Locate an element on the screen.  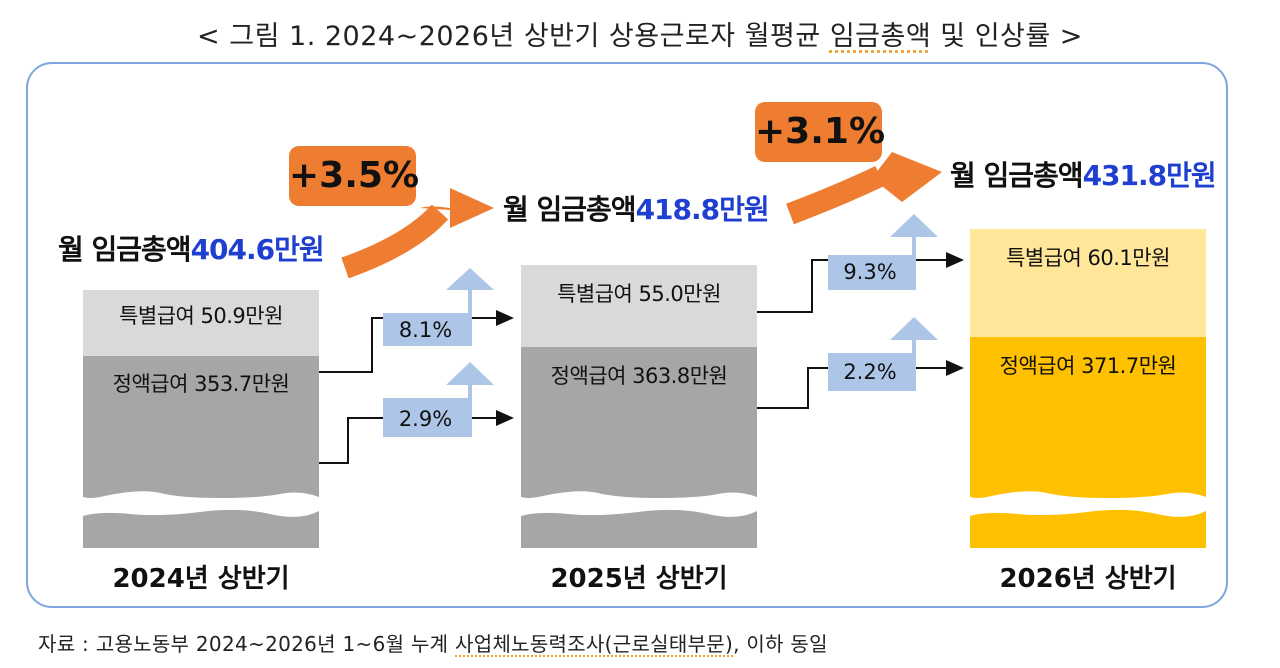
total-growth-badge-1: +3.5% is located at coordinates (354, 176).